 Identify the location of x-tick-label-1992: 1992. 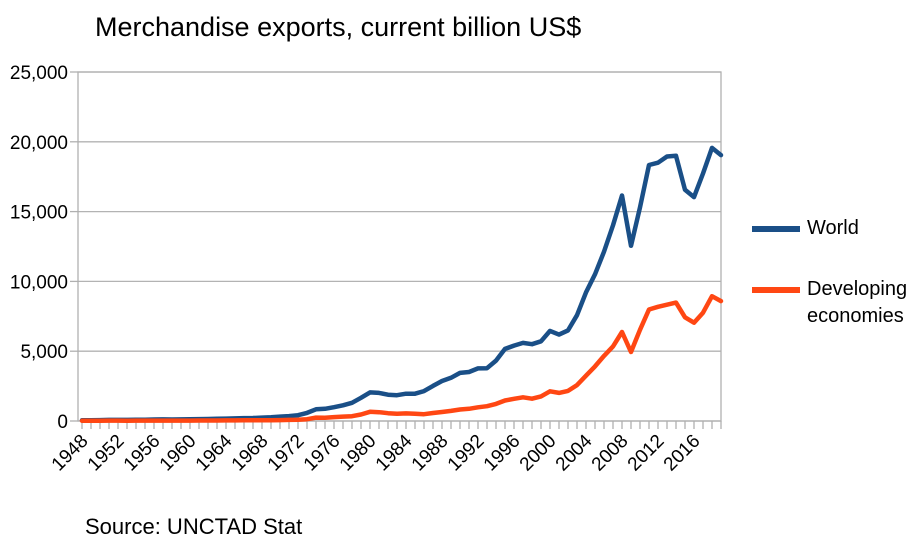
(466, 453).